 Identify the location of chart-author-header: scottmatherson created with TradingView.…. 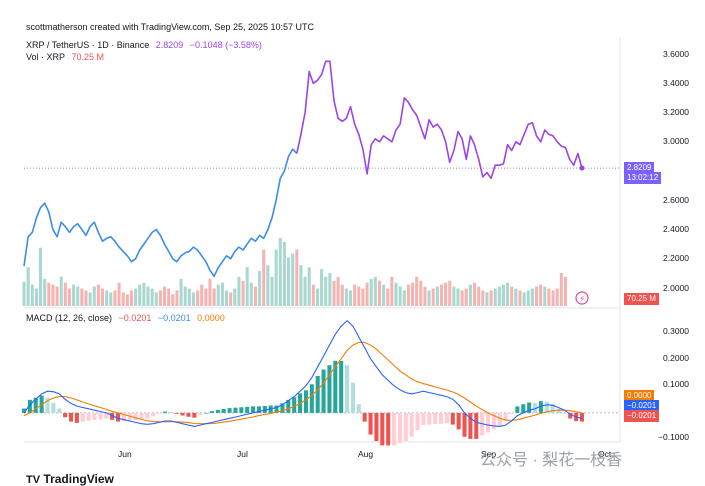
(170, 27).